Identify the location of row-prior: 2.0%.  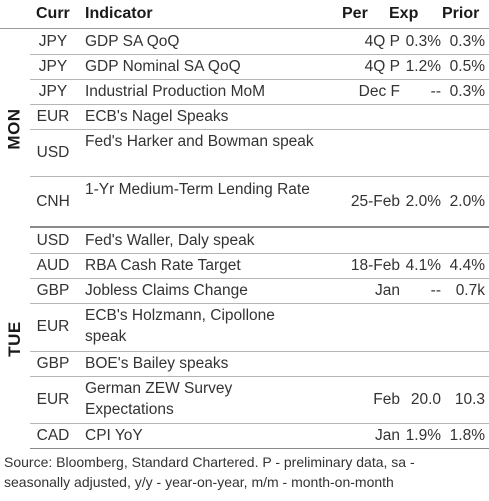
(467, 201).